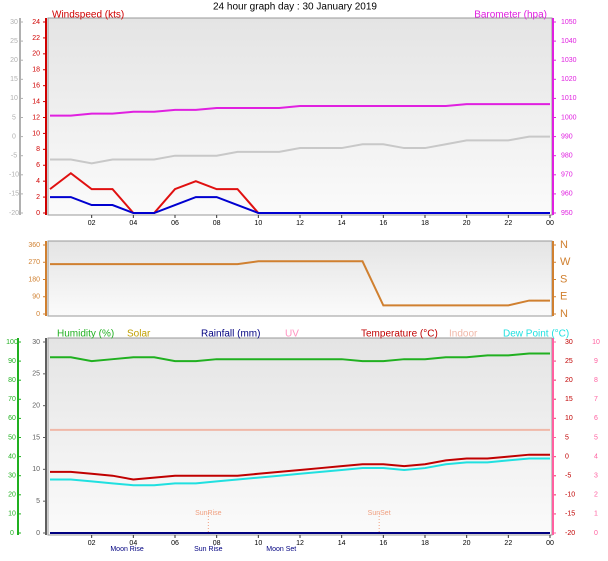  What do you see at coordinates (569, 41) in the screenshot?
I see `y-tick-label: 1040` at bounding box center [569, 41].